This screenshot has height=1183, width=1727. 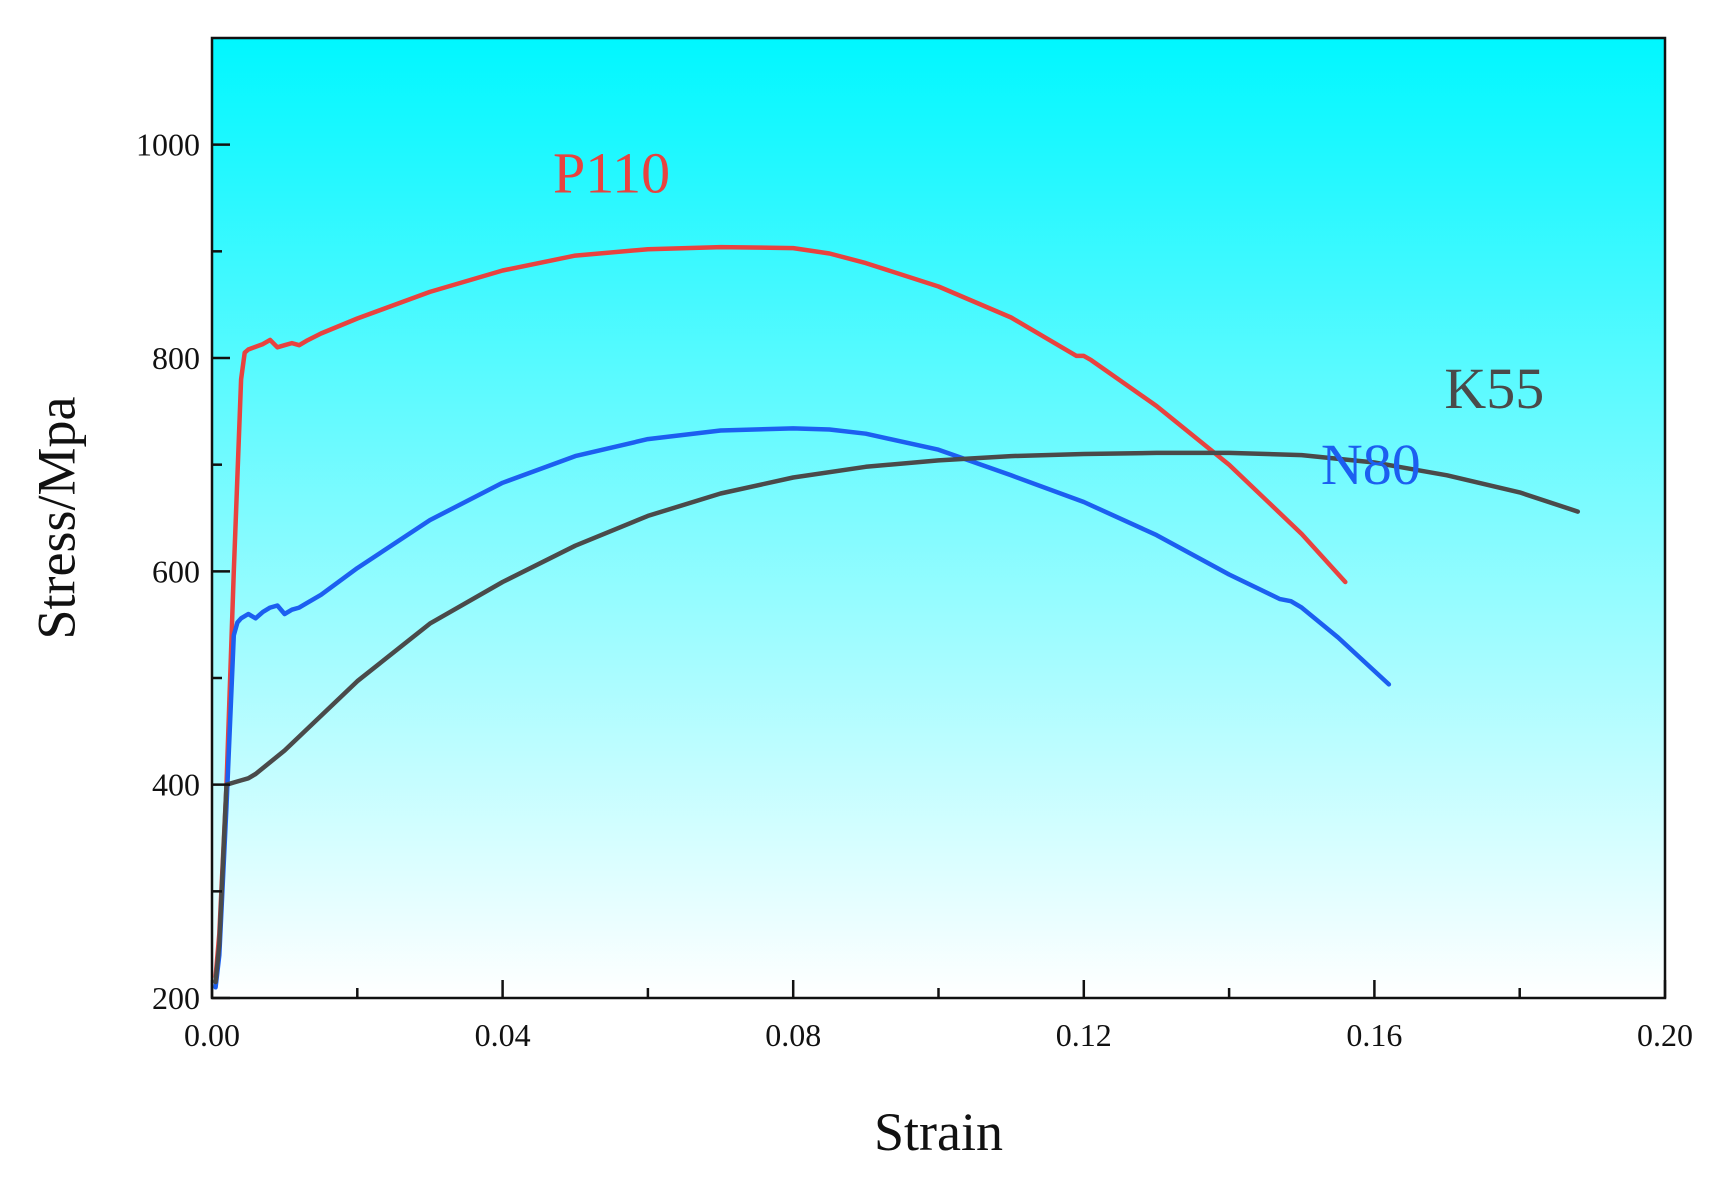 I want to click on series-label-p110: P110, so click(x=611, y=173).